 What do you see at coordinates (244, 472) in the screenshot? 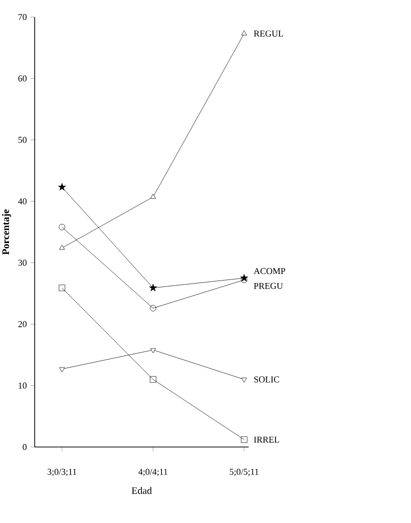
I see `x-tick-label: 5;0/5;11` at bounding box center [244, 472].